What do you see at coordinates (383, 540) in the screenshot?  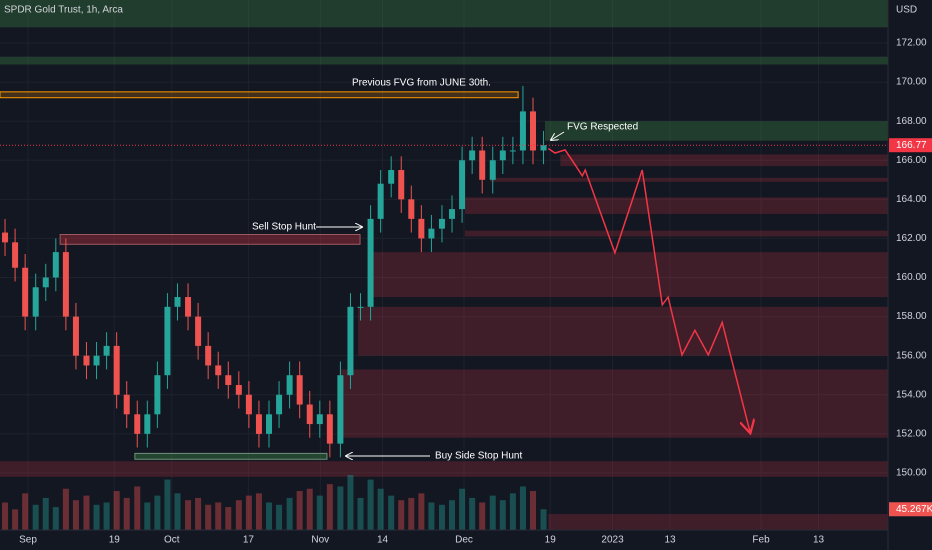 I see `x-tick-label: 14` at bounding box center [383, 540].